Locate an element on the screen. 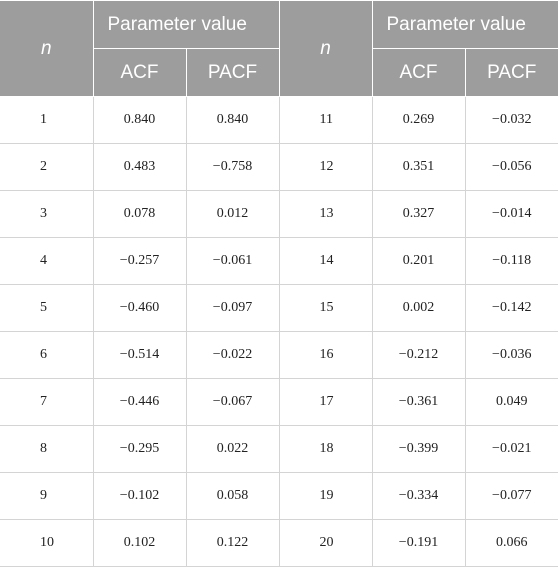  table-cell: −0.212 is located at coordinates (418, 355).